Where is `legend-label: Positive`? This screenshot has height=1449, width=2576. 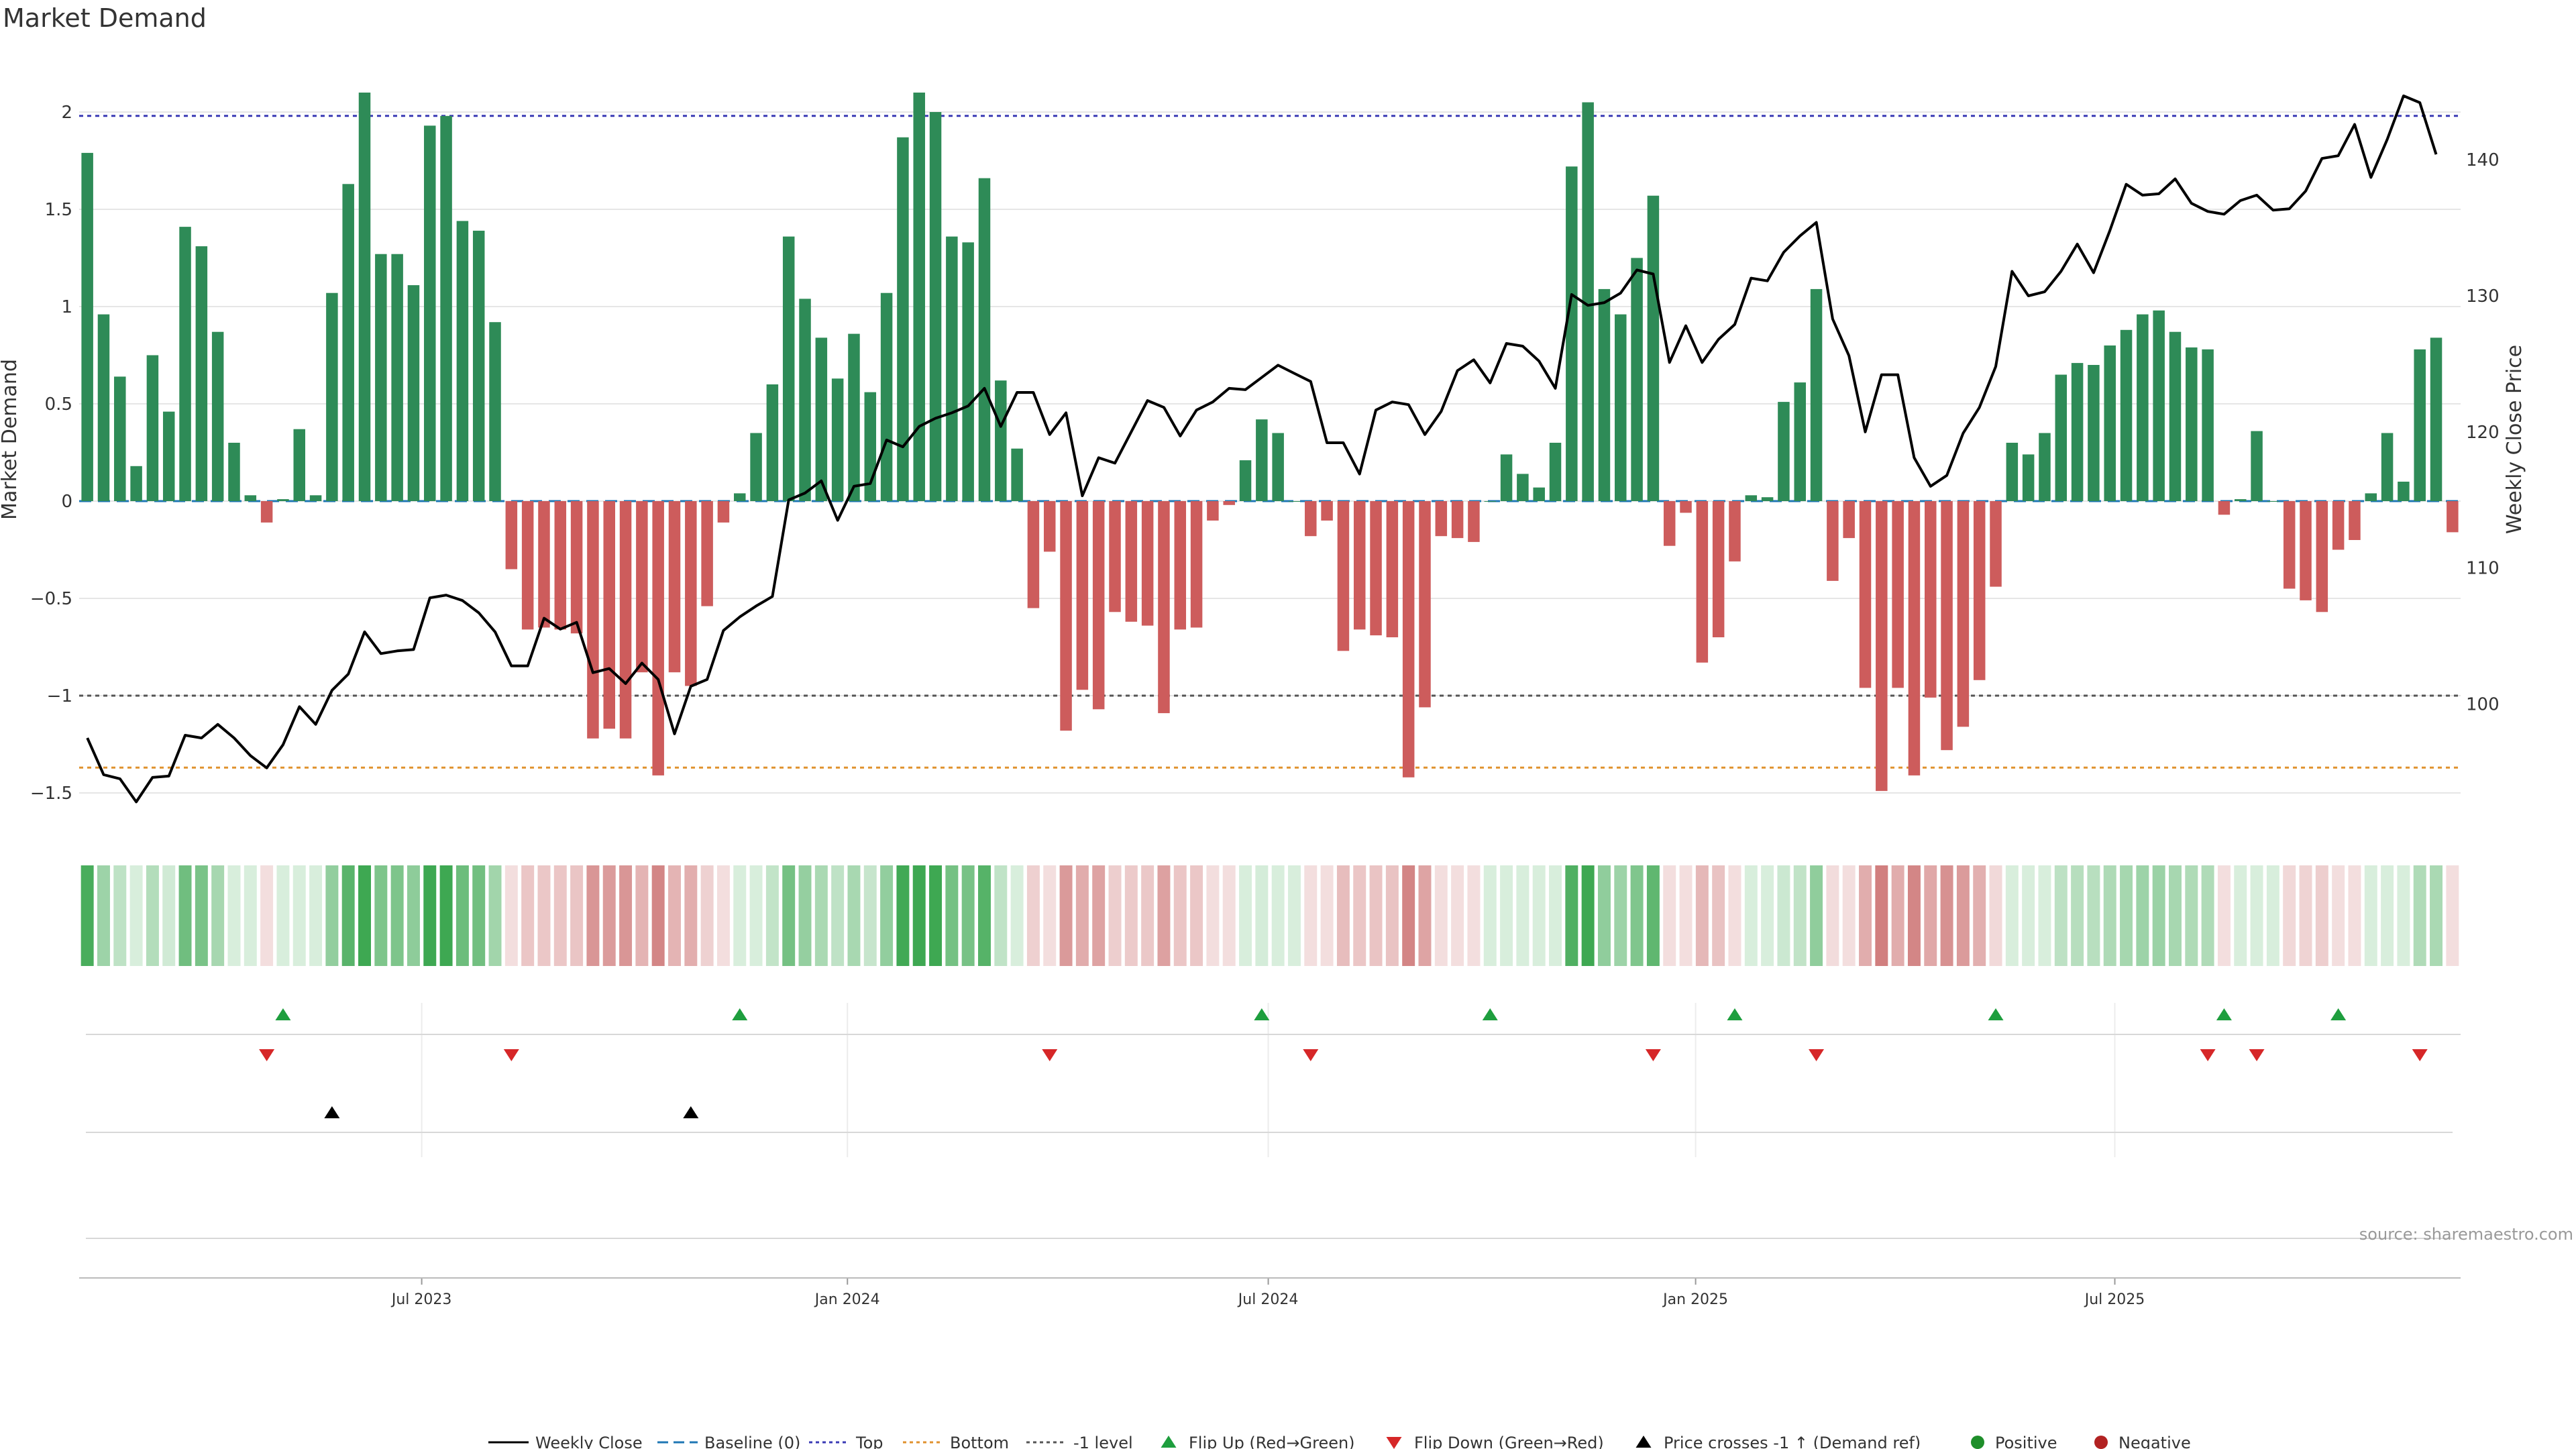 legend-label: Positive is located at coordinates (2026, 1441).